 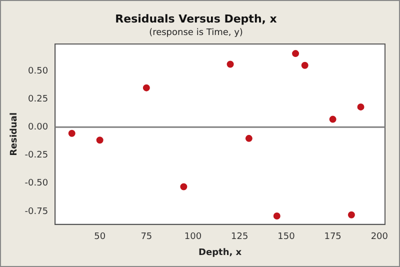 What do you see at coordinates (36, 211) in the screenshot?
I see `y-tick-label: -0.75` at bounding box center [36, 211].